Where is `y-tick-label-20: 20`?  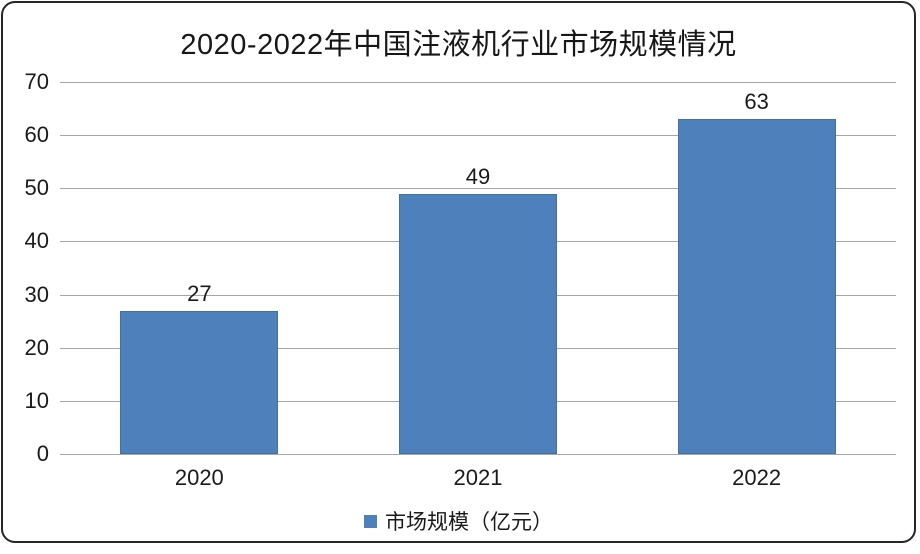 y-tick-label-20: 20 is located at coordinates (36, 347).